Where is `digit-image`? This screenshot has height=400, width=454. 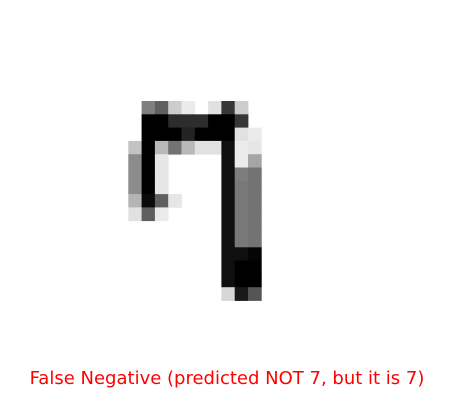
digit-image is located at coordinates (195, 201).